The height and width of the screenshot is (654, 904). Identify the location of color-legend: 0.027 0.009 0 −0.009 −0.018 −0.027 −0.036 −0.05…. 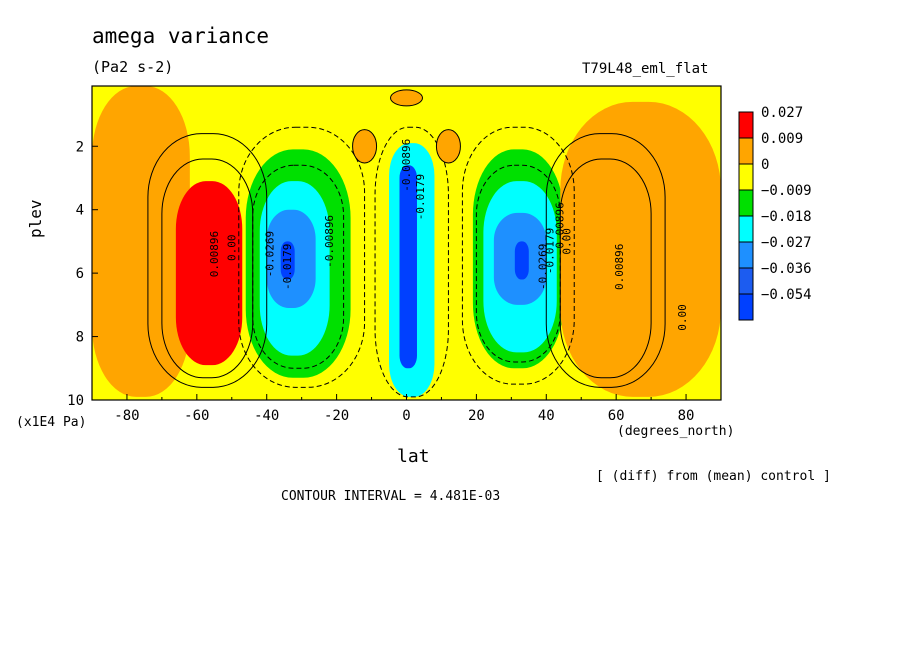
(775, 213).